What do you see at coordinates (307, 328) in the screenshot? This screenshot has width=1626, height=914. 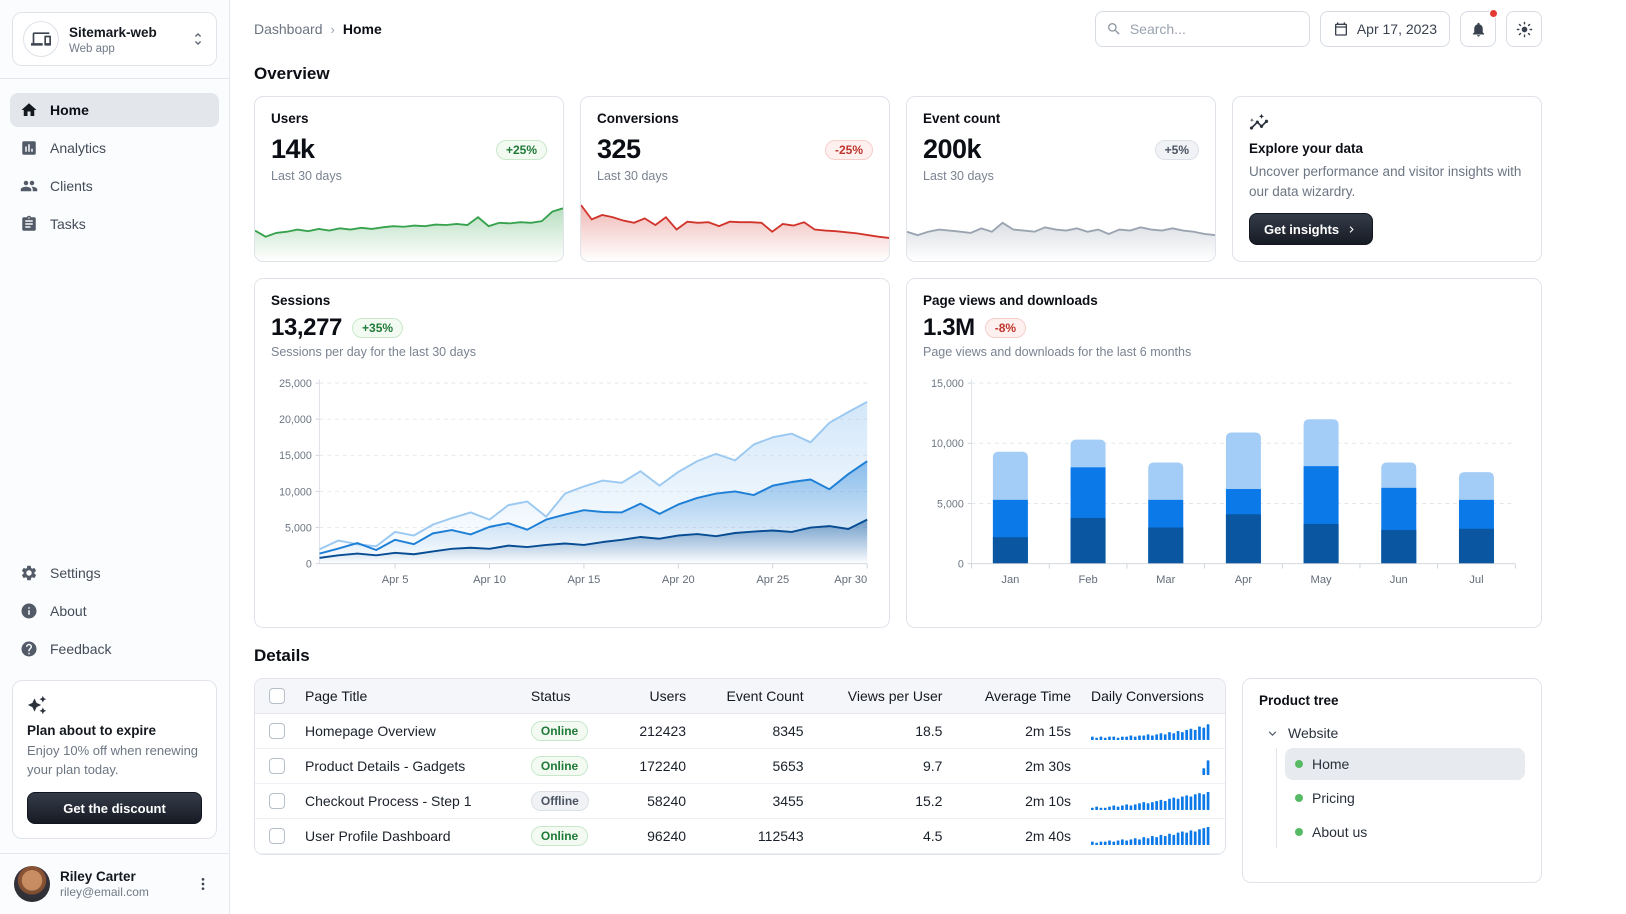 I see `chart-value: 13,277` at bounding box center [307, 328].